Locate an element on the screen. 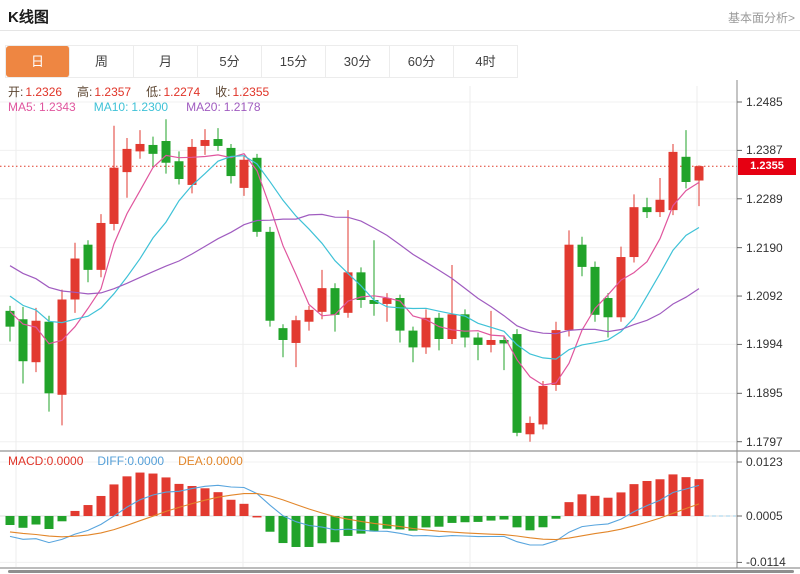 The height and width of the screenshot is (574, 800). fundamental-analysis-link: 基本面分析> is located at coordinates (761, 18).